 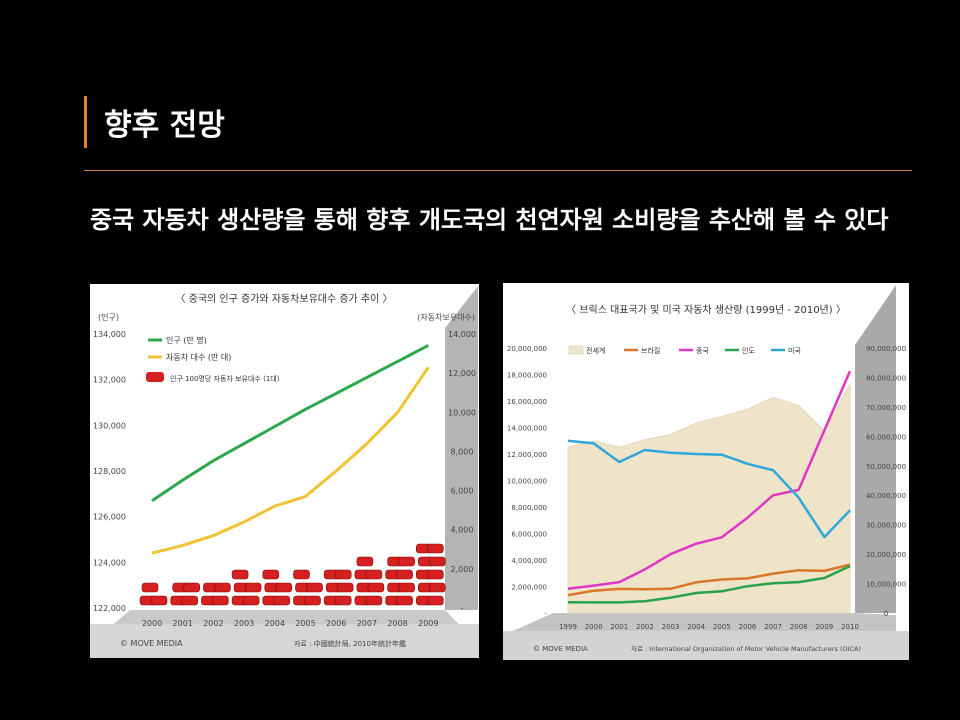 What do you see at coordinates (244, 623) in the screenshot?
I see `chart1-x-tick-label: 2003` at bounding box center [244, 623].